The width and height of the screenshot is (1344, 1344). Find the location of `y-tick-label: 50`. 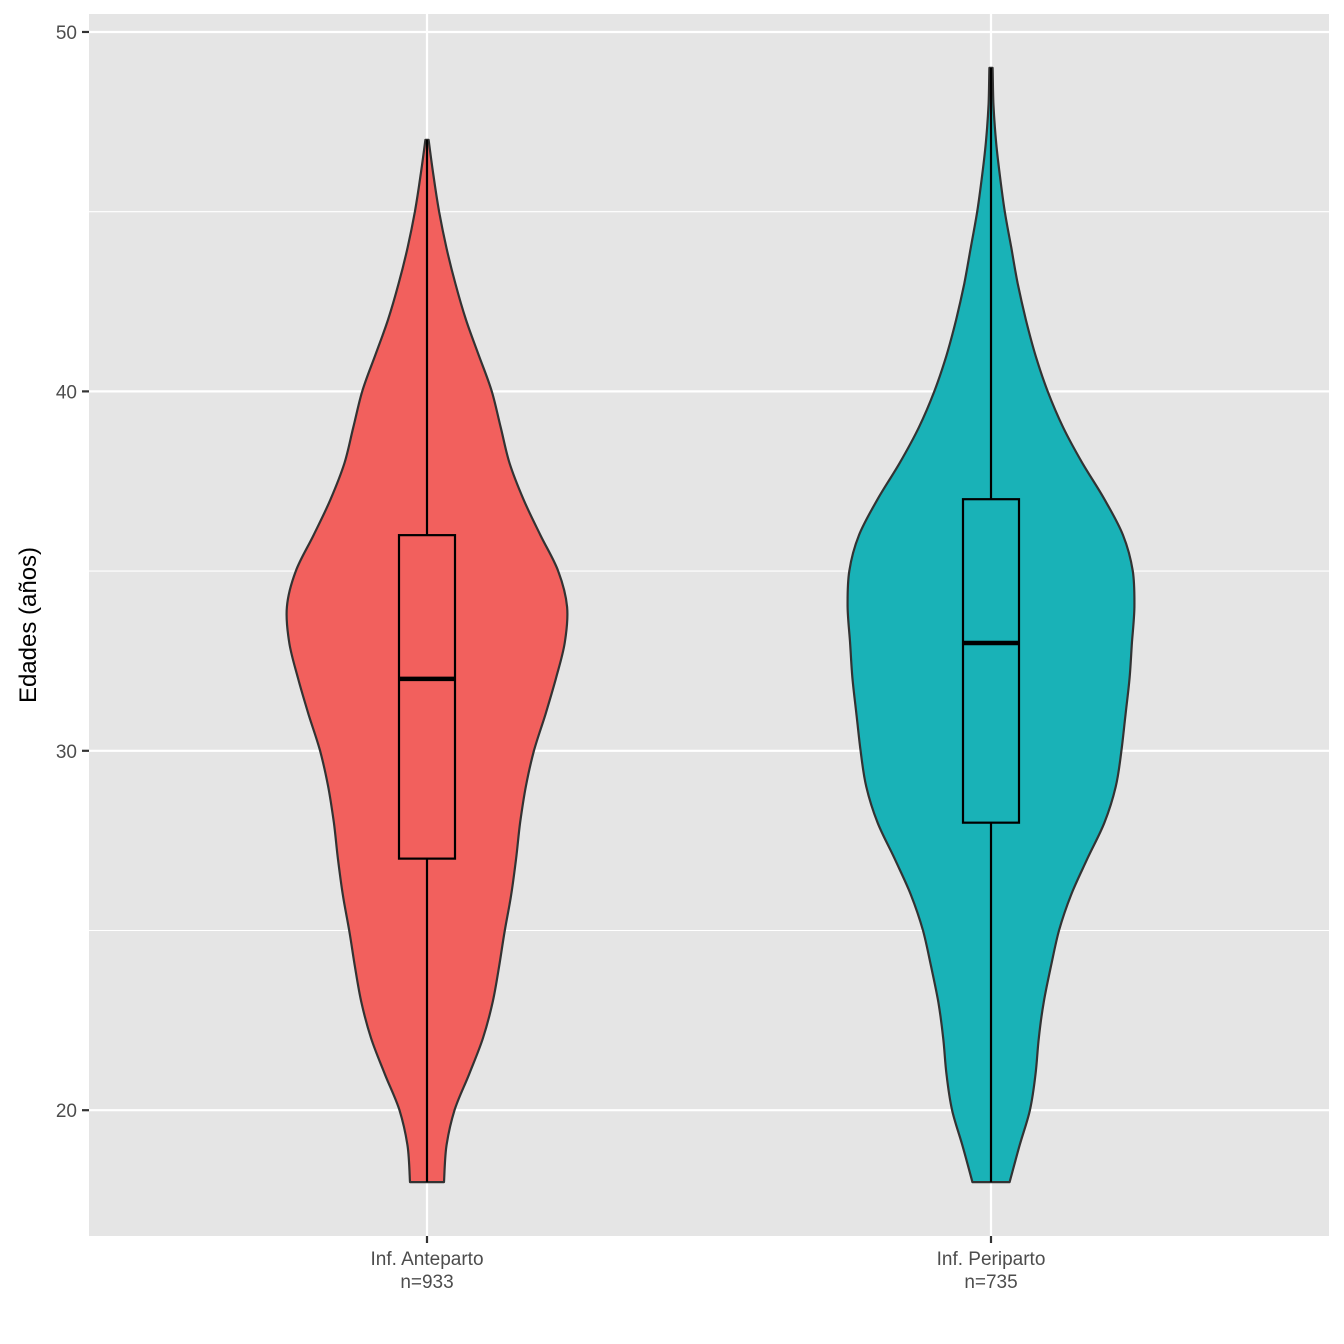

y-tick-label: 50 is located at coordinates (66, 33).